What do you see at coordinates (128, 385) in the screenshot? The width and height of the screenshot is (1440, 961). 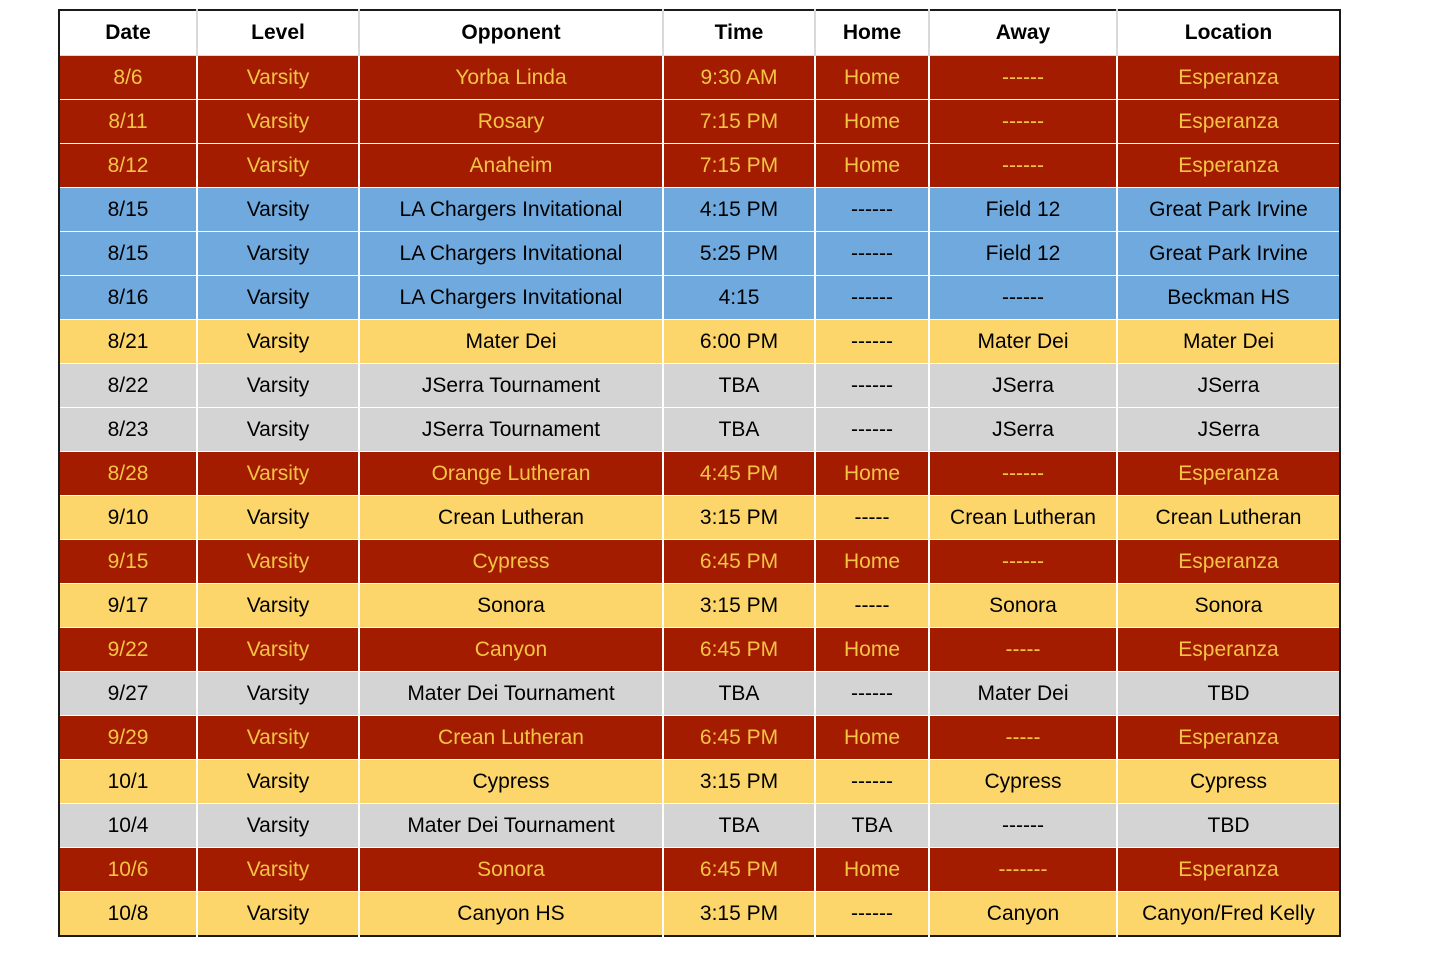 I see `date-cell: 8/22` at bounding box center [128, 385].